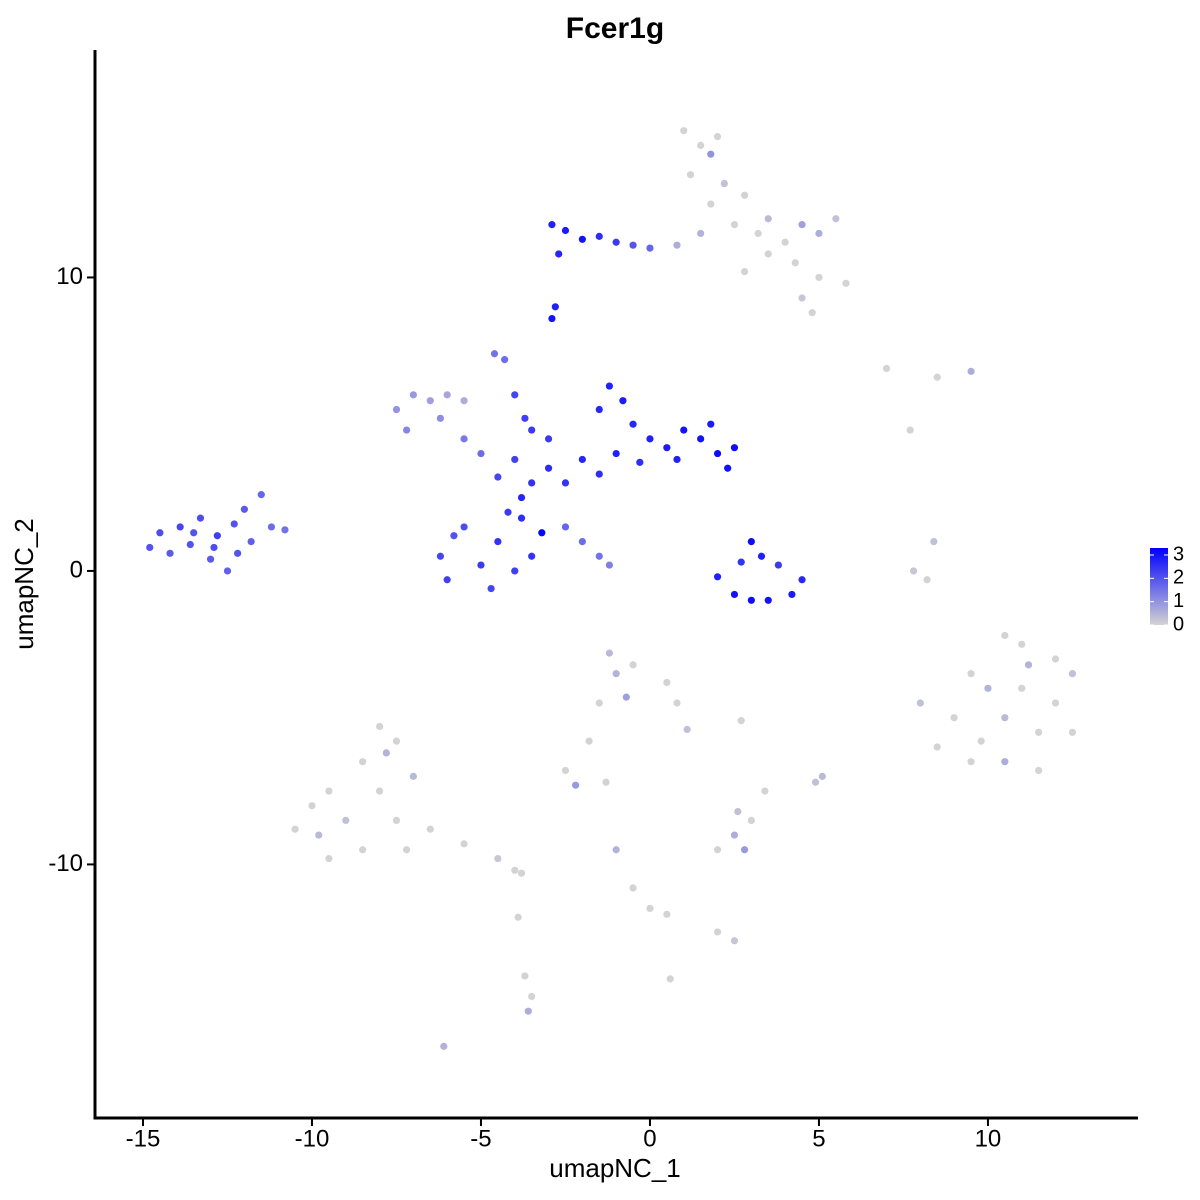 The width and height of the screenshot is (1200, 1200). Describe the element at coordinates (615, 28) in the screenshot. I see `chart-title: Fcer1g` at that location.